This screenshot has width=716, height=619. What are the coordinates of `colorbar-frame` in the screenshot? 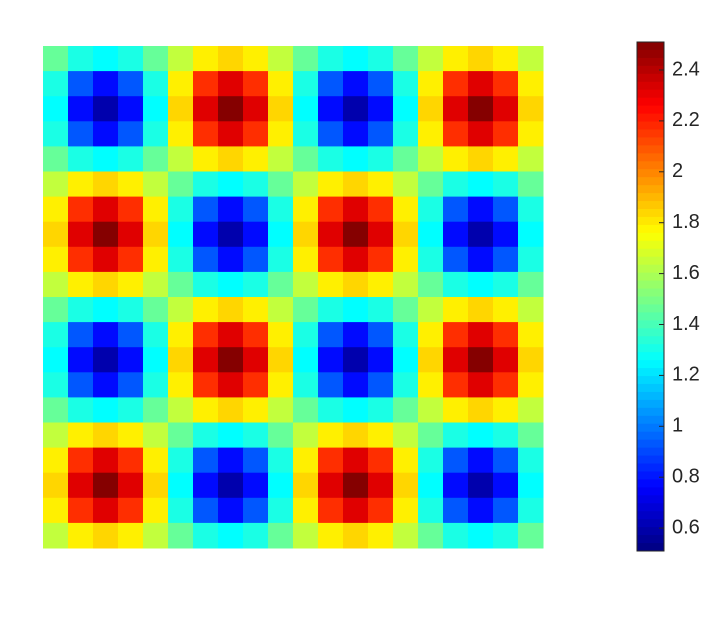 It's located at (650, 296).